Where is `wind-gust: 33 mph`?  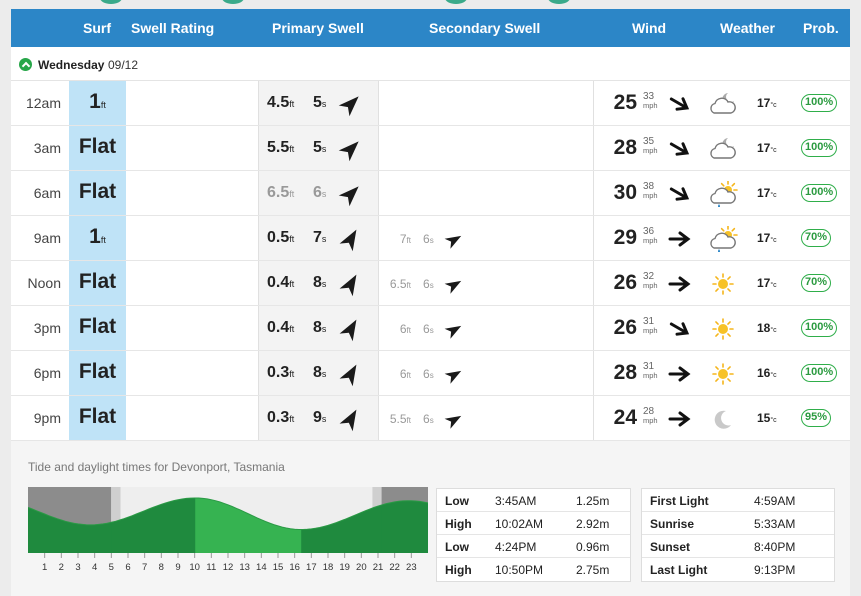 wind-gust: 33 mph is located at coordinates (650, 101).